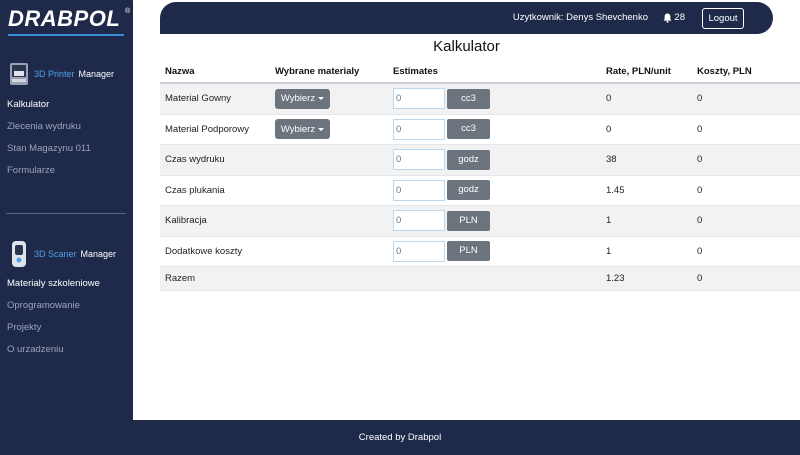 The height and width of the screenshot is (455, 800). What do you see at coordinates (24, 327) in the screenshot?
I see `sidebar-item-projekty: Projekty` at bounding box center [24, 327].